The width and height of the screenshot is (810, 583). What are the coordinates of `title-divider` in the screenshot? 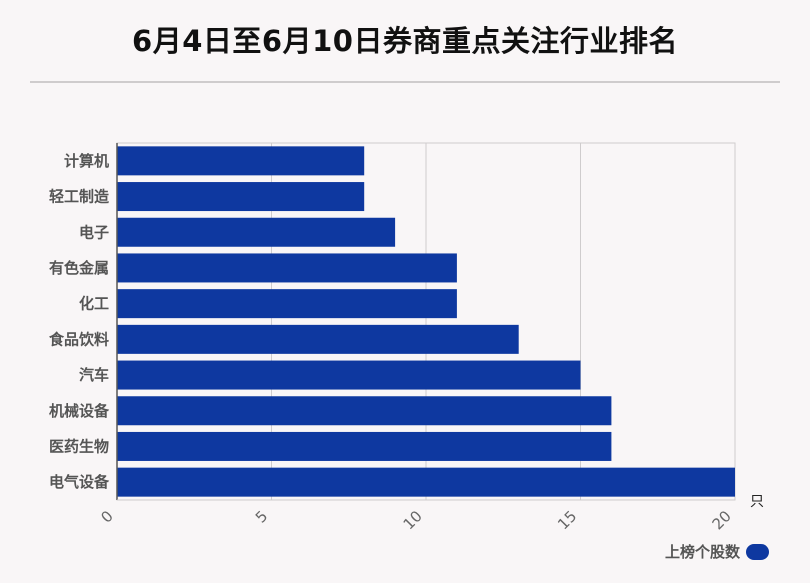 It's located at (405, 82).